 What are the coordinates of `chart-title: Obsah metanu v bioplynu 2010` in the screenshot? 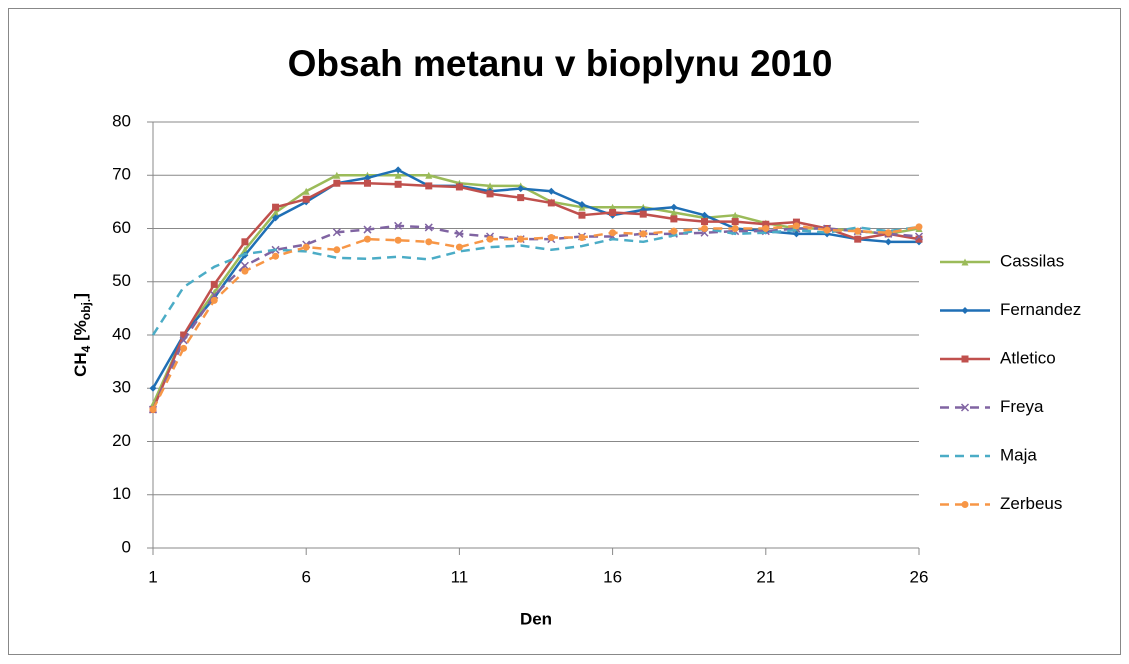 It's located at (560, 63).